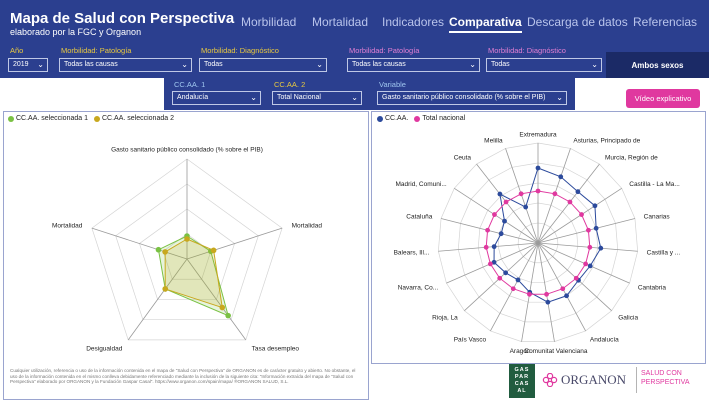 Image resolution: width=709 pixels, height=402 pixels. Describe the element at coordinates (392, 84) in the screenshot. I see `variable-label: Variable` at that location.